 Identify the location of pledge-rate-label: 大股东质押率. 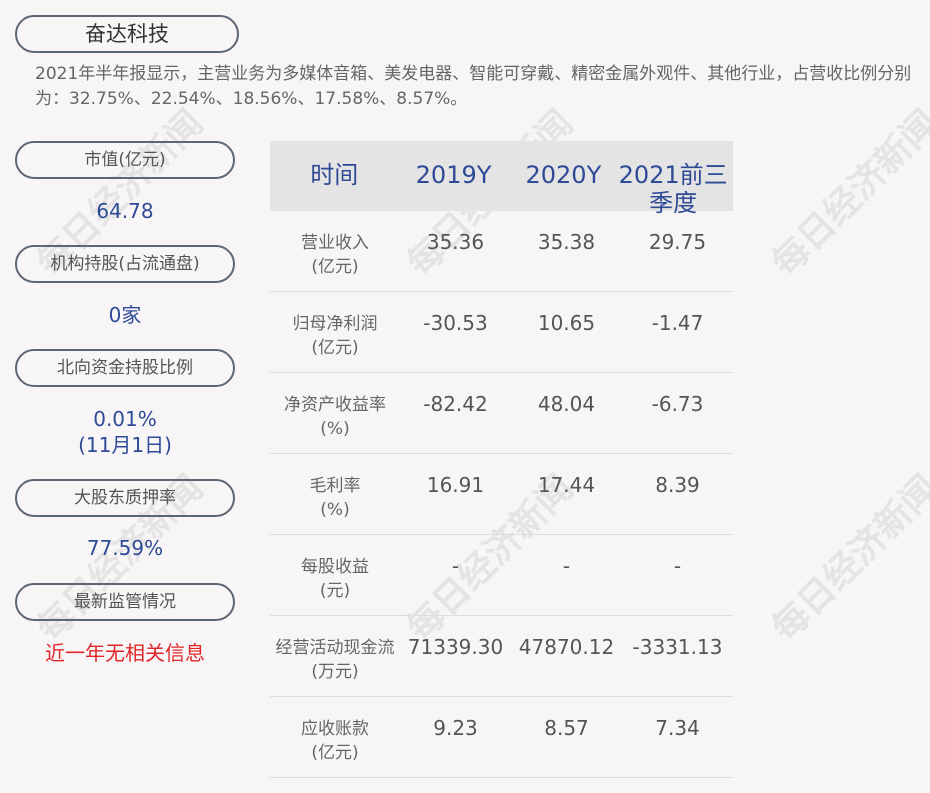
(125, 498).